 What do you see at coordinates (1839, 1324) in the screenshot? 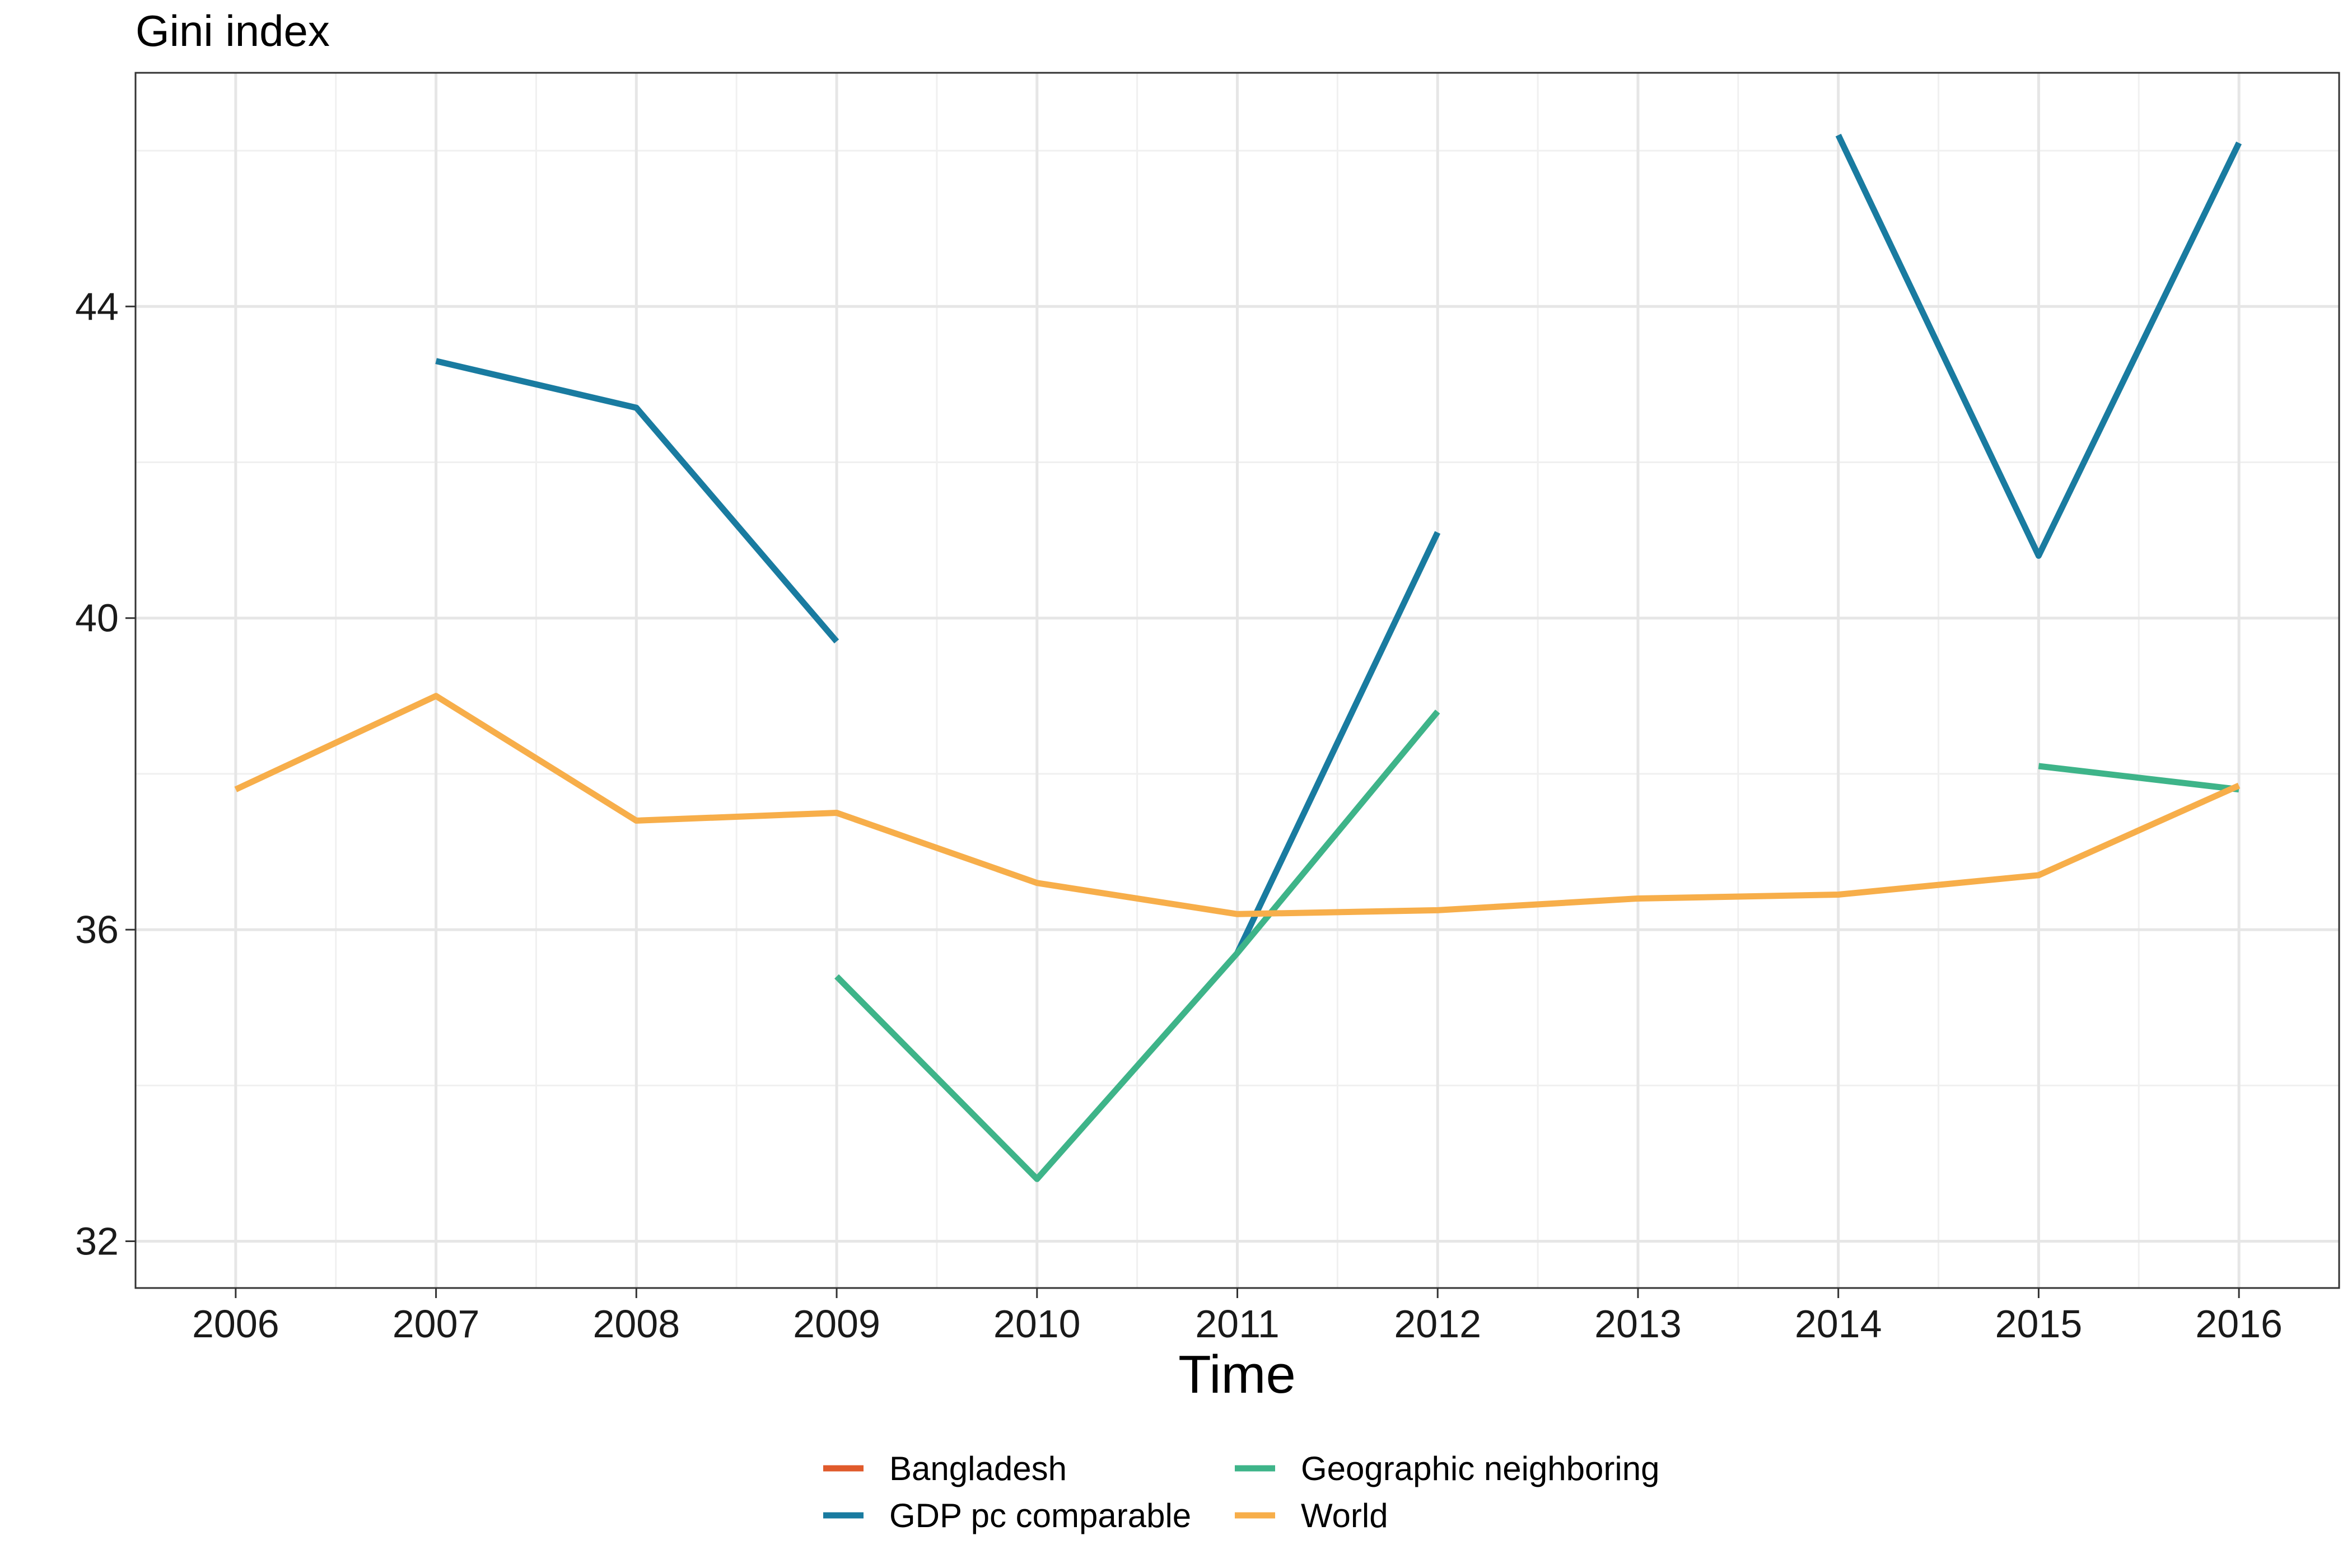
I see `x-tick-label: 2014` at bounding box center [1839, 1324].